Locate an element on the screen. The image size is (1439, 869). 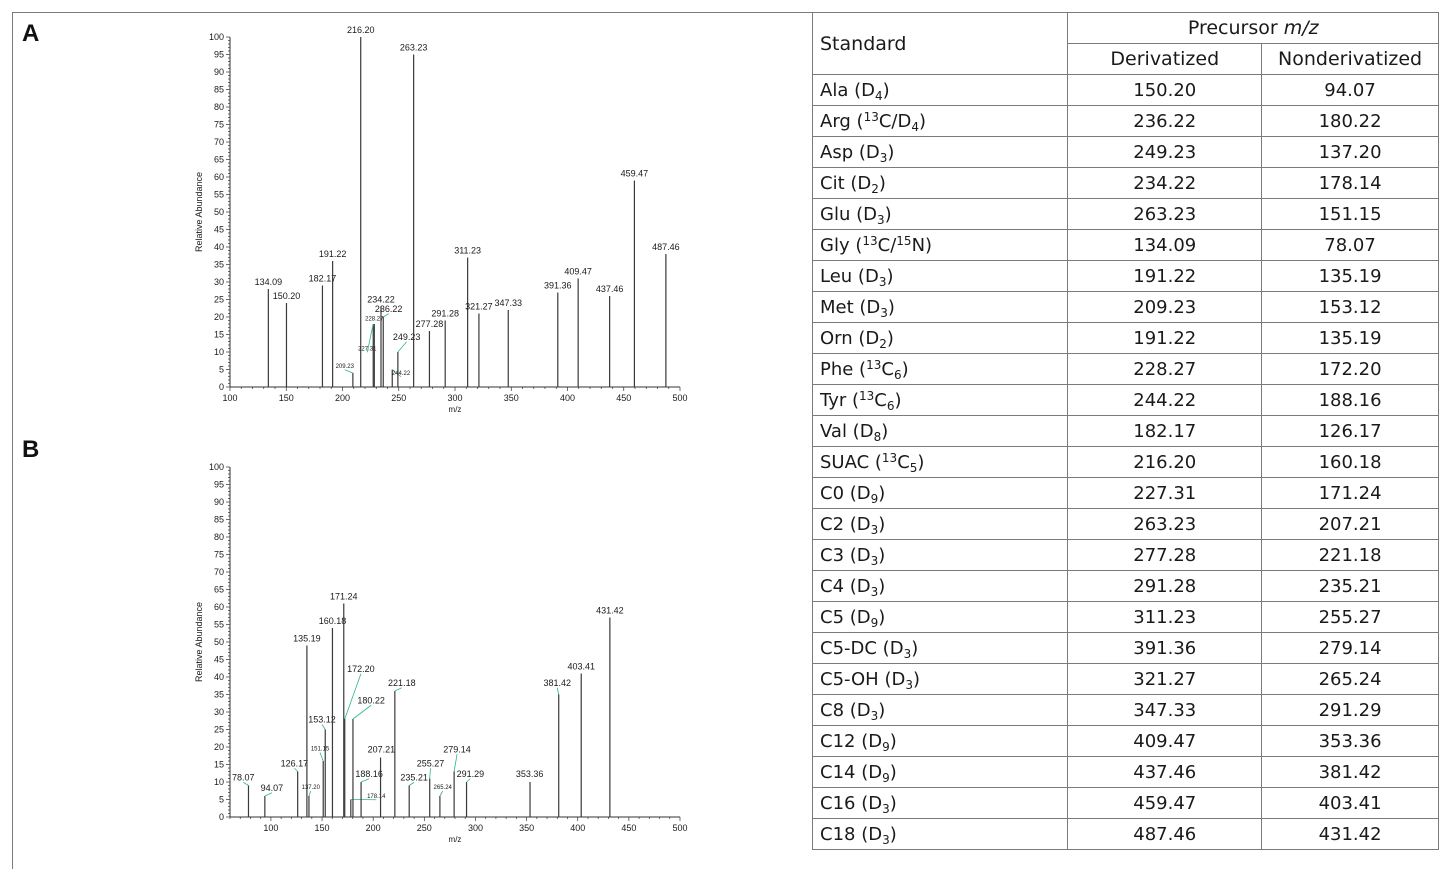
peak-label: 311.23 is located at coordinates (467, 251).